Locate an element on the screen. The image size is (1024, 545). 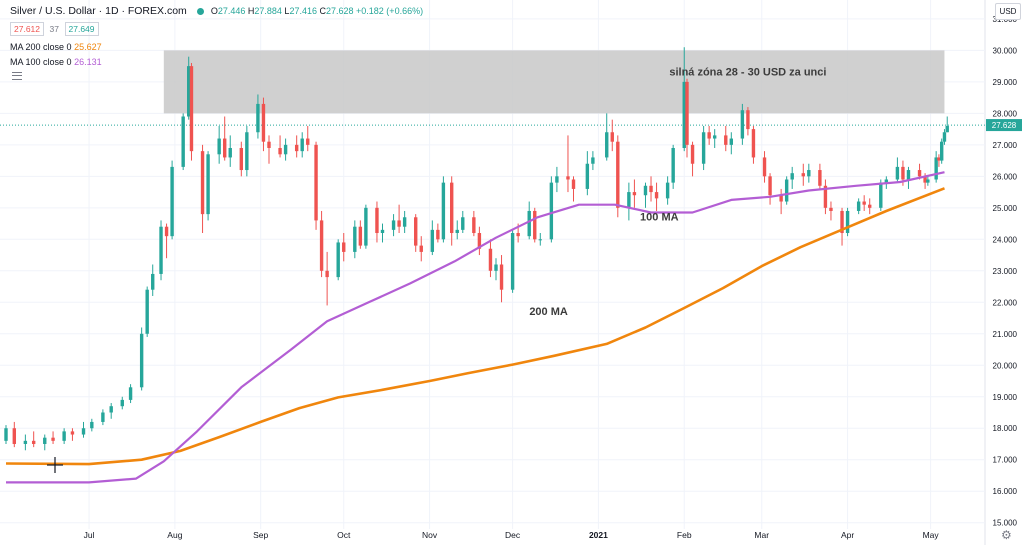
ma200-legend: MA 200 close 0 25.627 is located at coordinates (56, 47).